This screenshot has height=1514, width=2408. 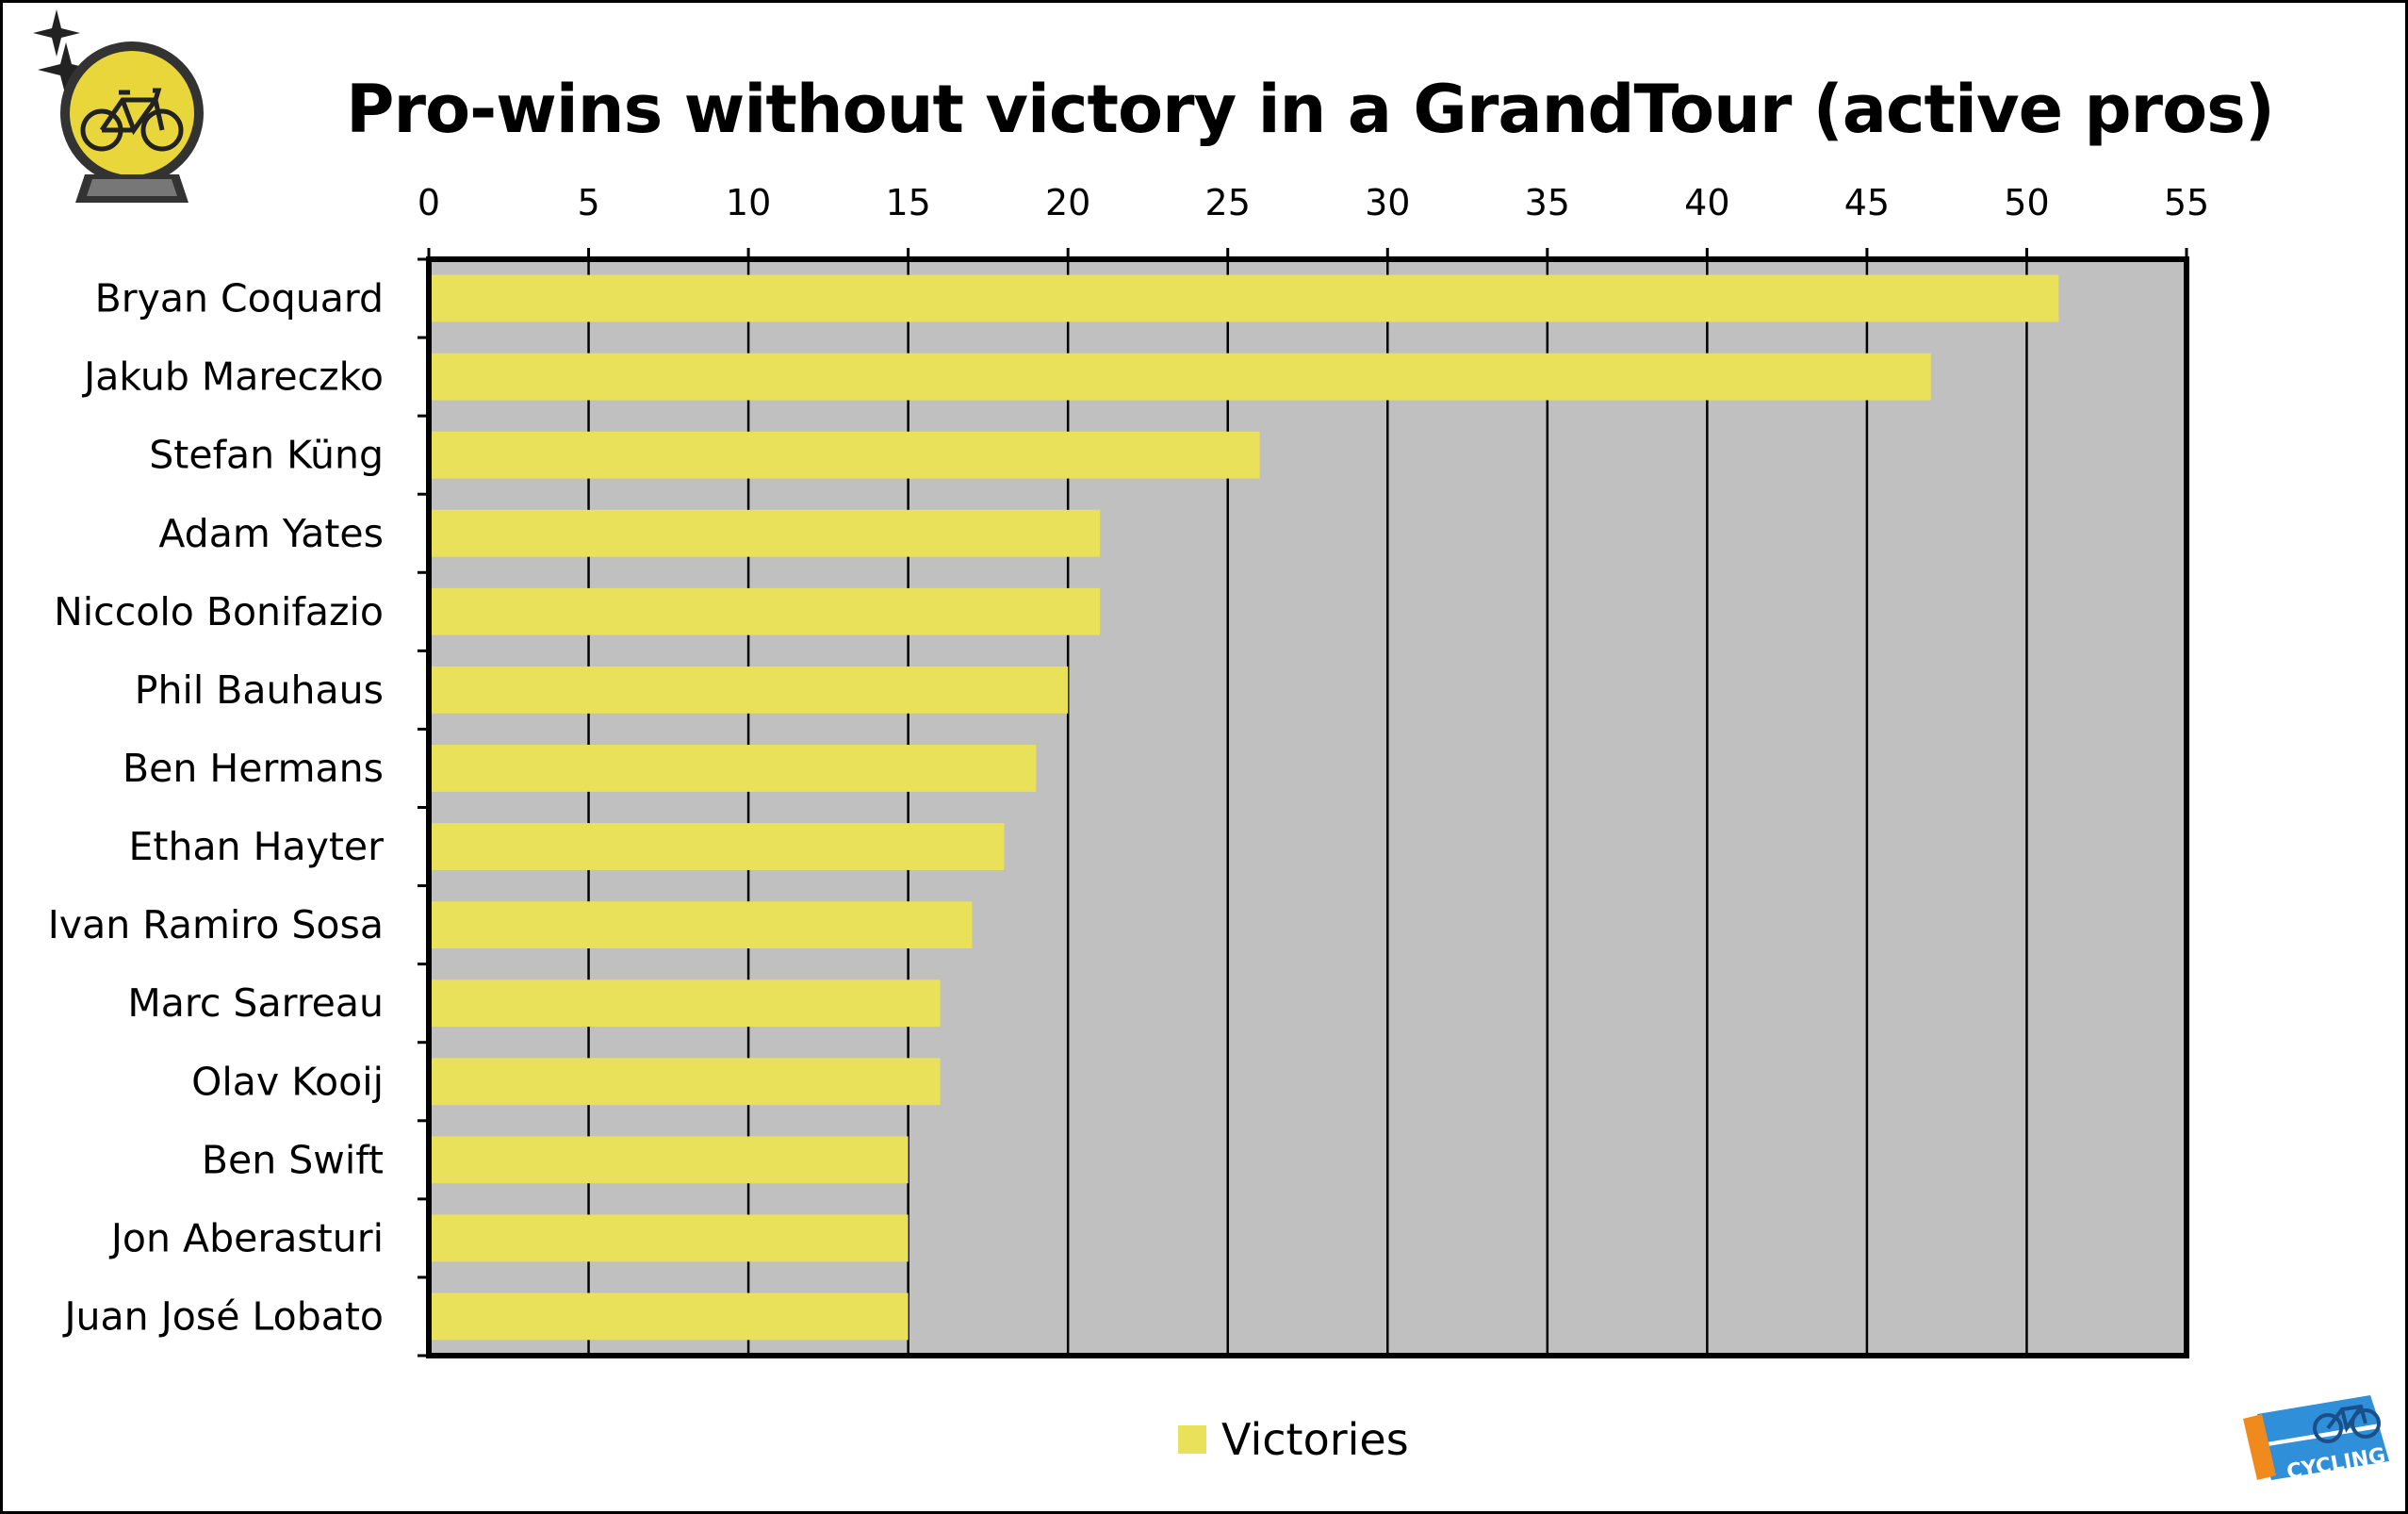 I want to click on x-tick-label-1: 5, so click(x=588, y=202).